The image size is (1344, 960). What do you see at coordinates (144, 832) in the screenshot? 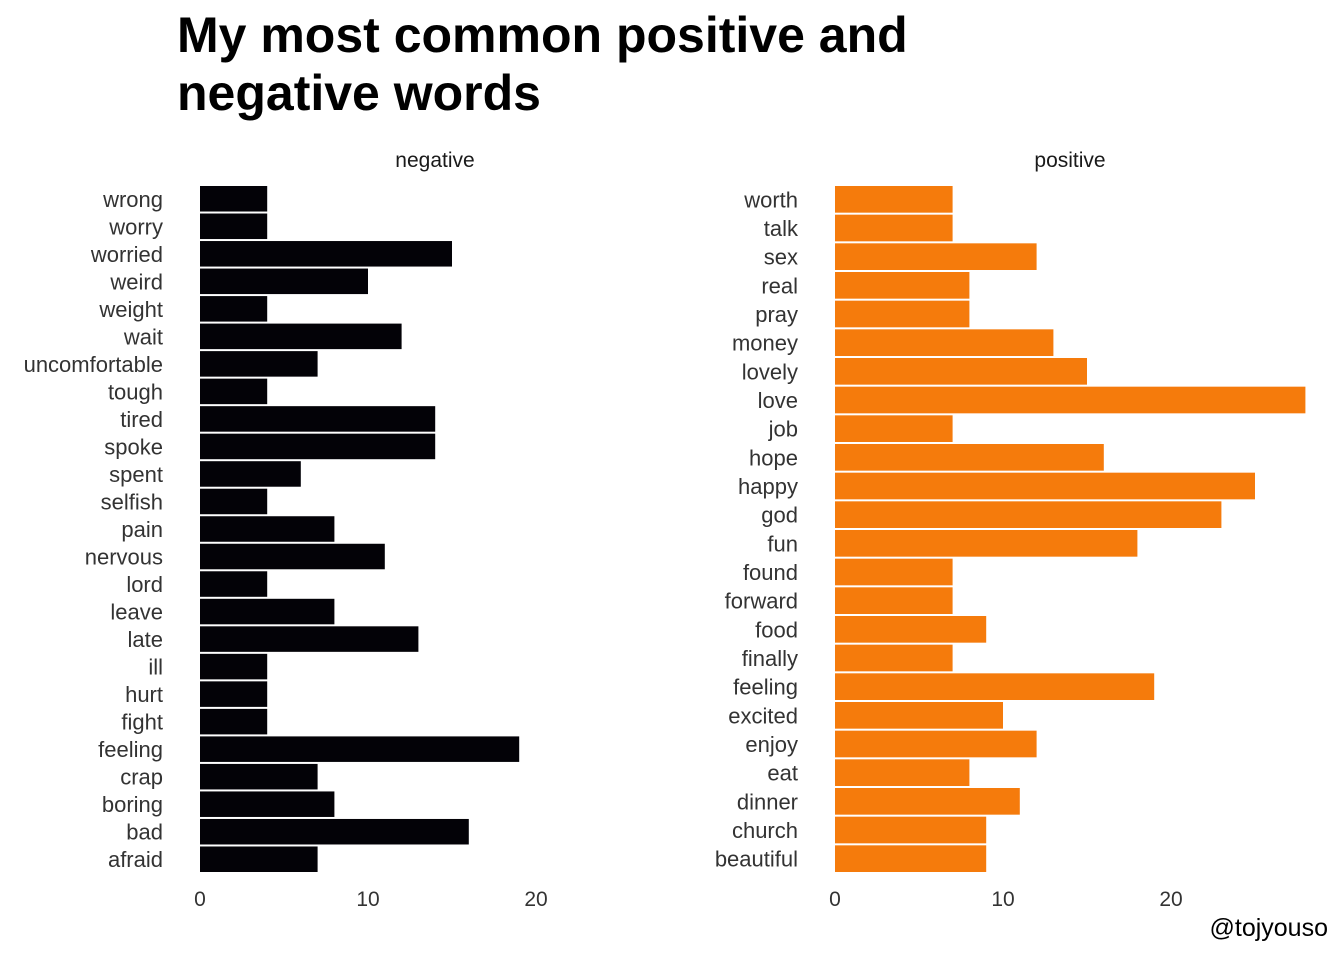
I see `negative-category-label: bad` at bounding box center [144, 832].